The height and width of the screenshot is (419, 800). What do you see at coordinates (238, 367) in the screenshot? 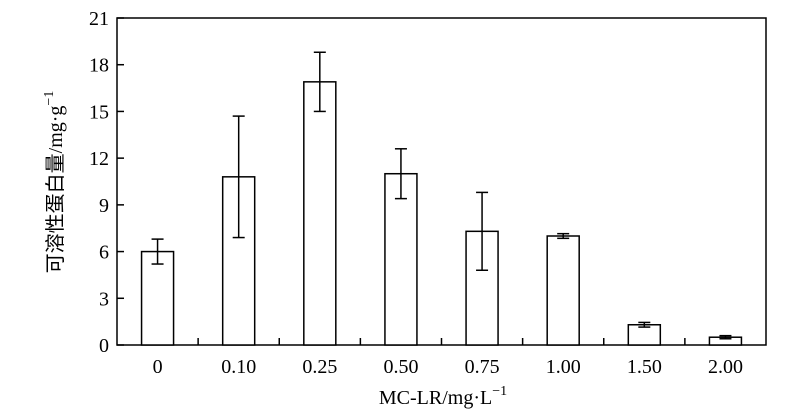
I see `x-tick-label: 0.10` at bounding box center [238, 367].